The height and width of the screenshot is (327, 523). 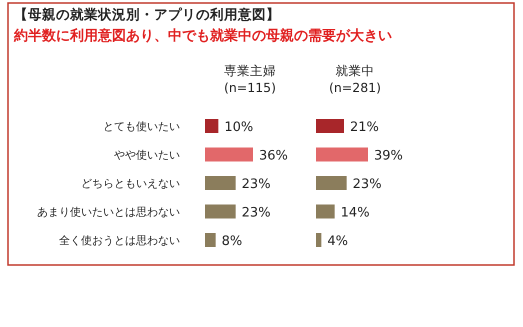 I want to click on data-label: 10%, so click(x=239, y=127).